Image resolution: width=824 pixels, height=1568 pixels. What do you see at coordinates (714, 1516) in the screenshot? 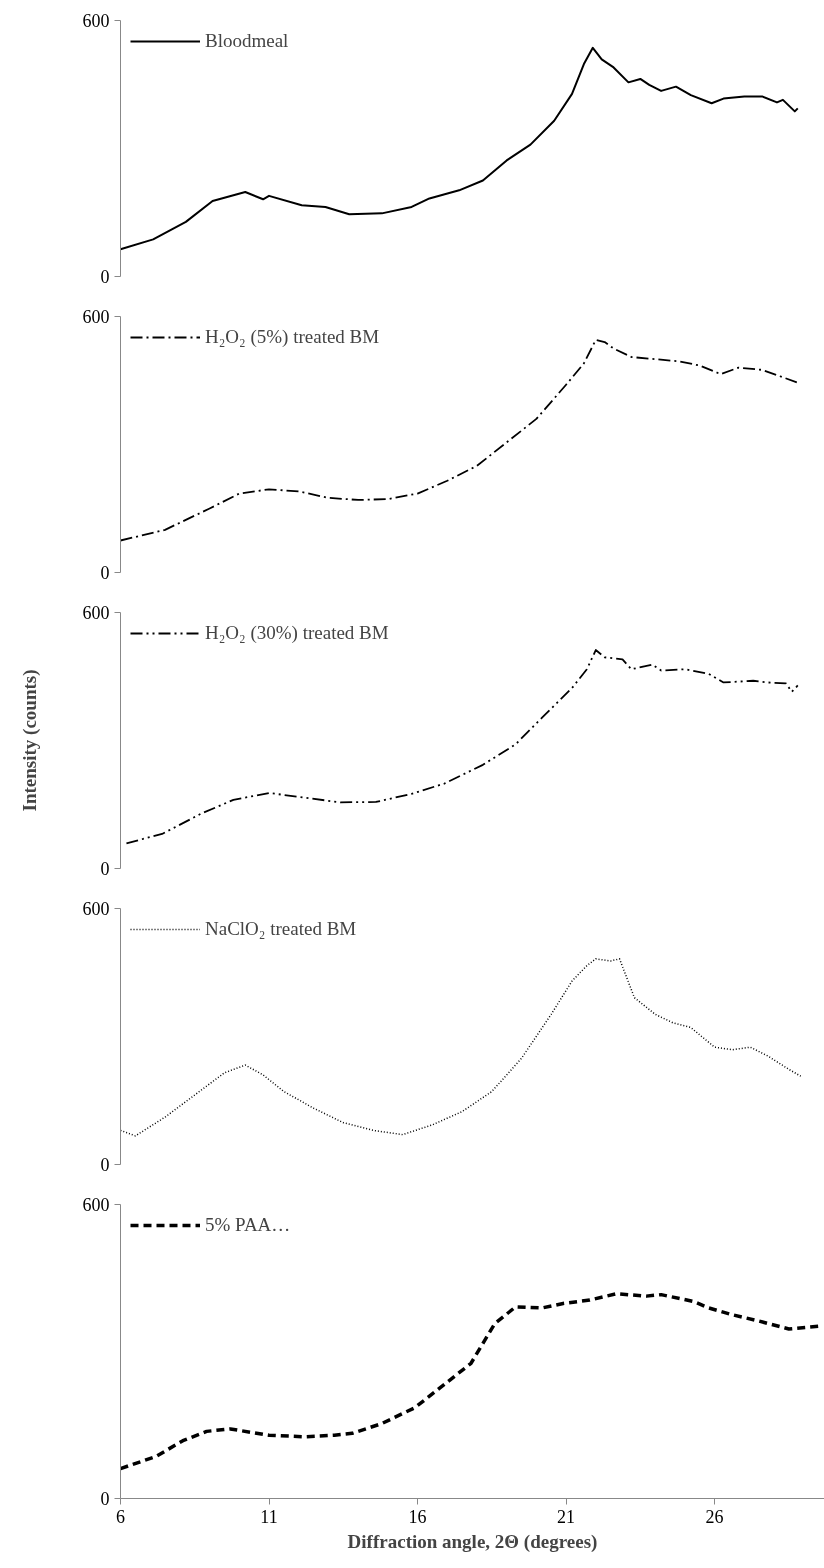
I see `x-tick-label: 26` at bounding box center [714, 1516].